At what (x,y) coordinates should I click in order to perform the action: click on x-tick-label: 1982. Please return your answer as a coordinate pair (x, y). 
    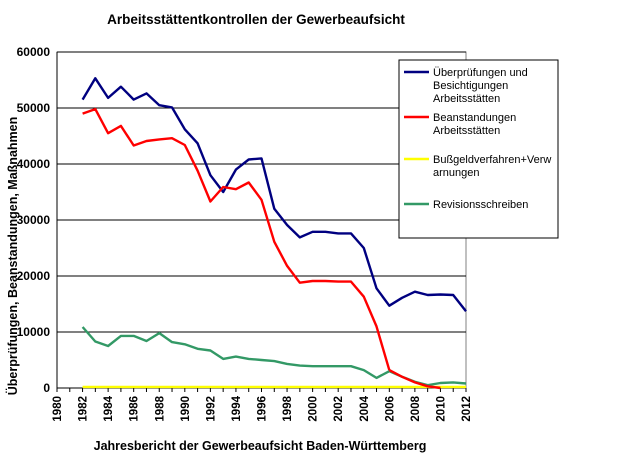
    Looking at the image, I should click on (84, 409).